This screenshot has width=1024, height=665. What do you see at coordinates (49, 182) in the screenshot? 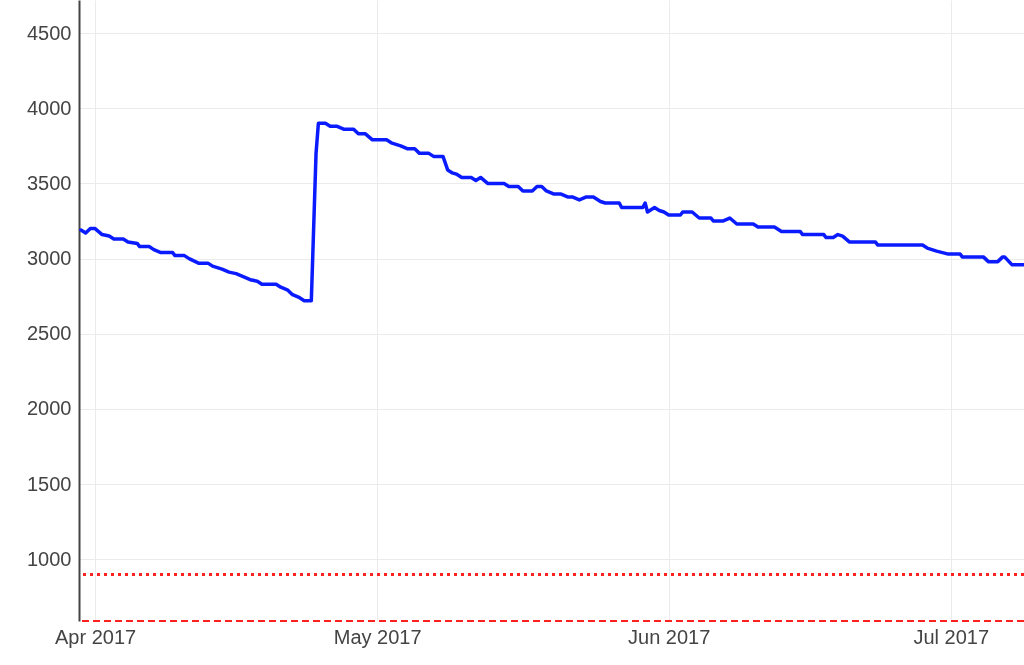
I see `y-tick-label: 3500` at bounding box center [49, 182].